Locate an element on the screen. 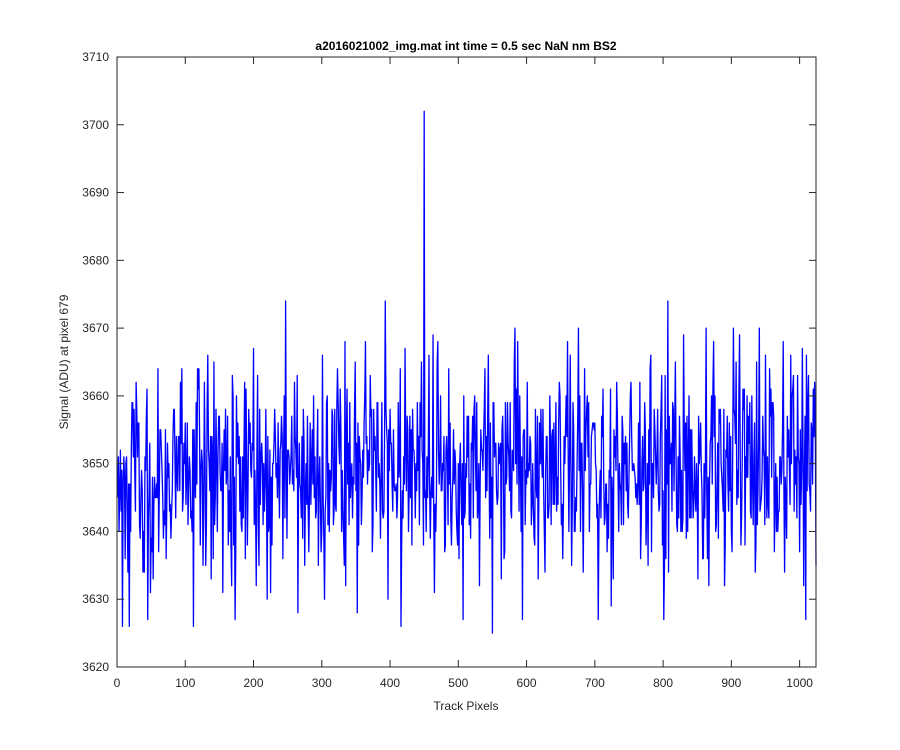  y-tick-label: 3660 is located at coordinates (95, 396).